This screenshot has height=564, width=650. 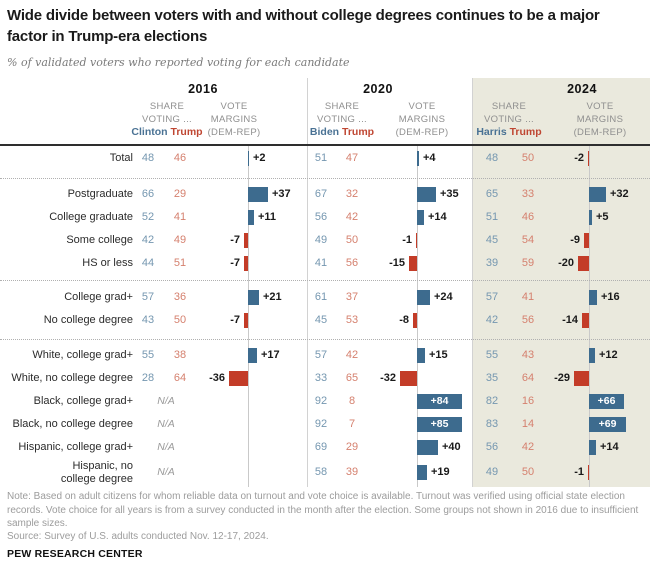 What do you see at coordinates (492, 401) in the screenshot?
I see `dem-share-value: 82` at bounding box center [492, 401].